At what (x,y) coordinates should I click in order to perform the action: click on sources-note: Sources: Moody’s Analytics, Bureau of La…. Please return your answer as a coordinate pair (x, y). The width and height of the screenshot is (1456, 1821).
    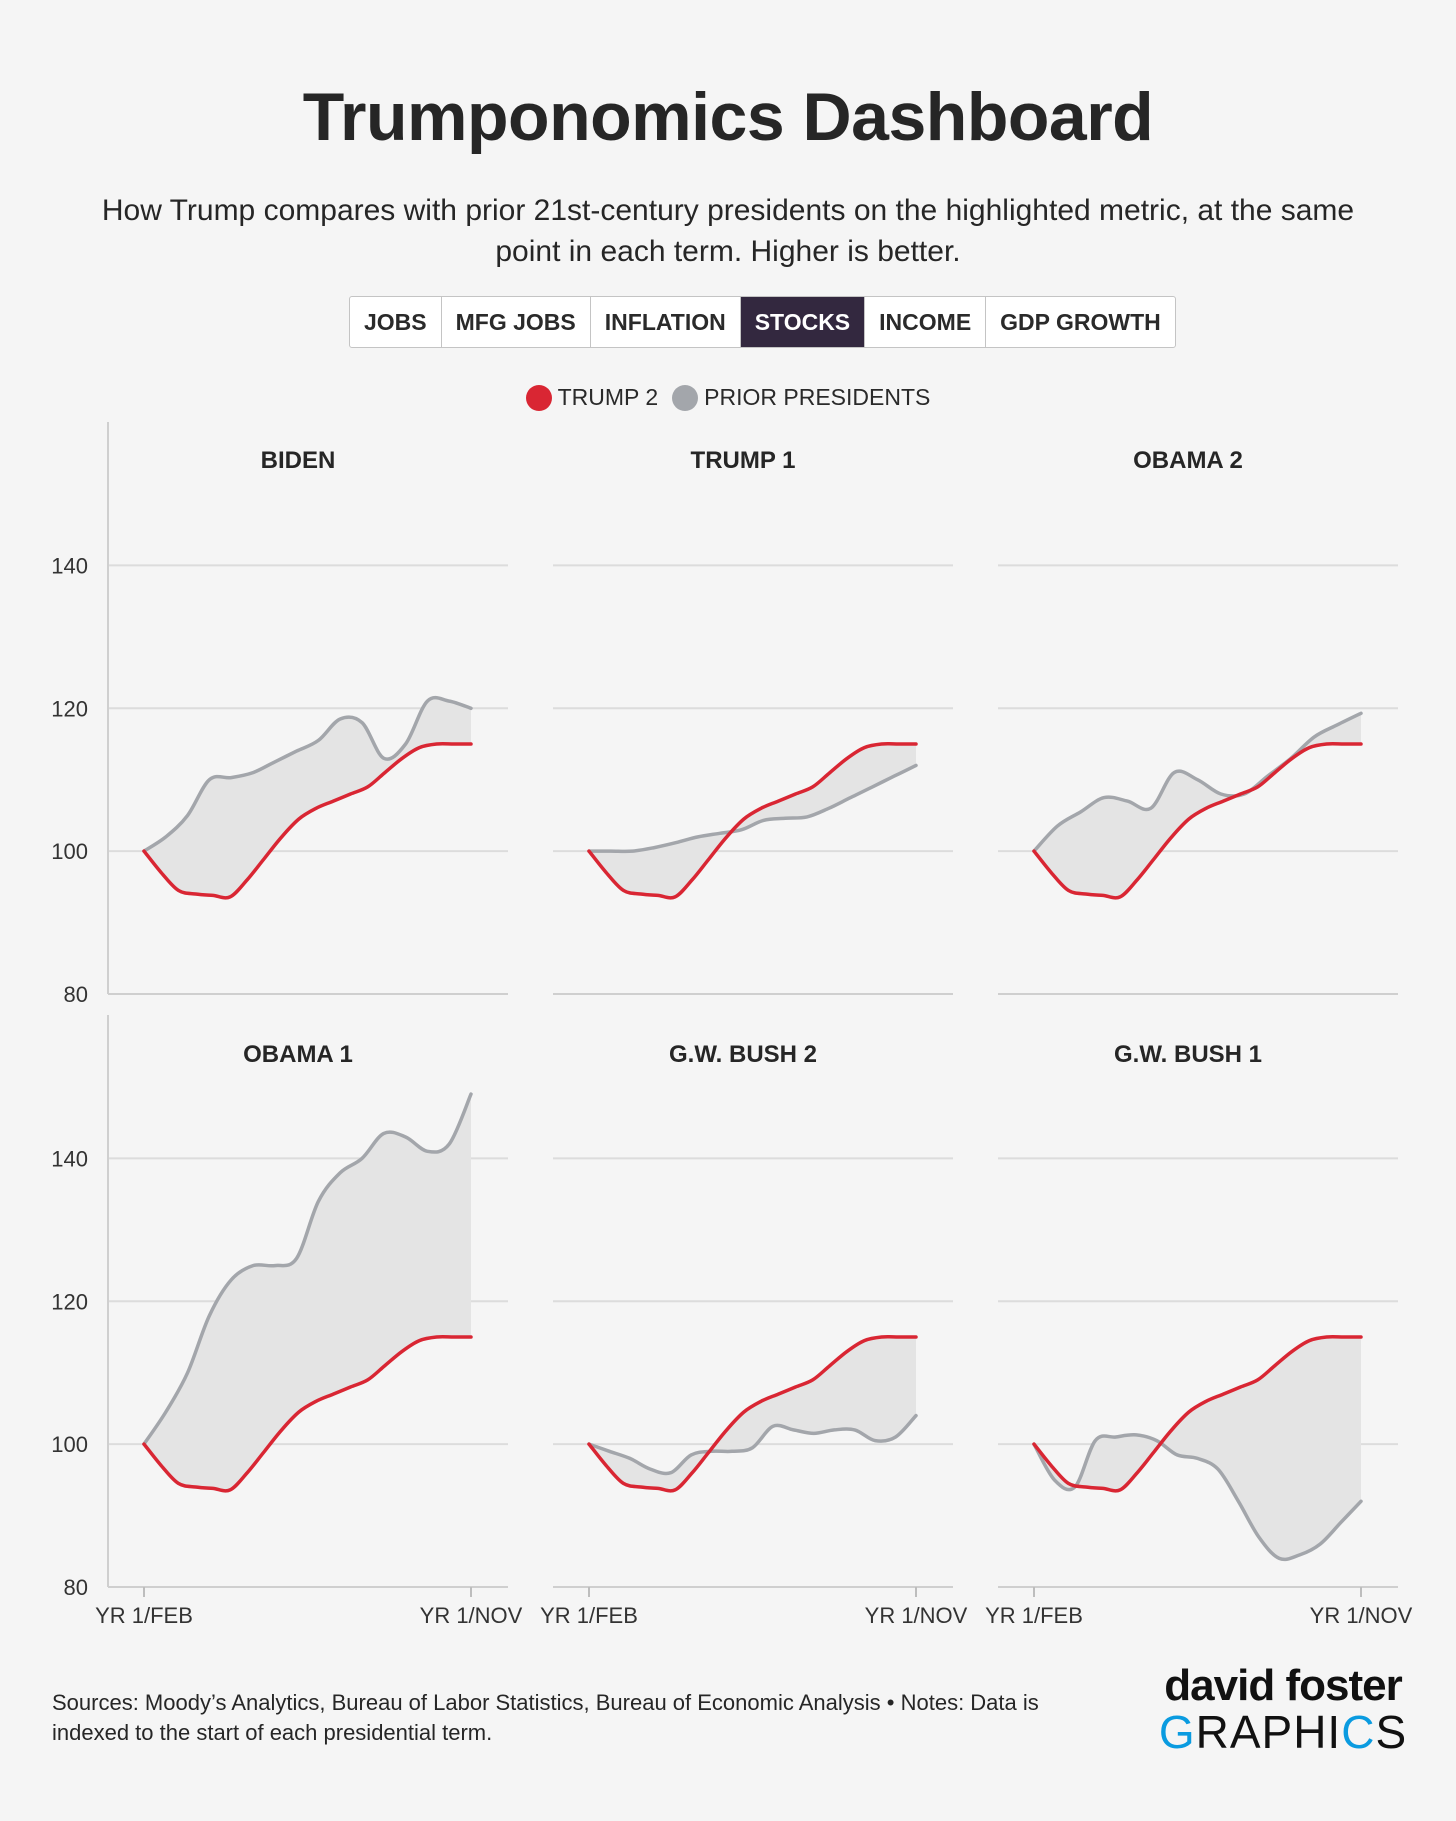
    Looking at the image, I should click on (582, 1718).